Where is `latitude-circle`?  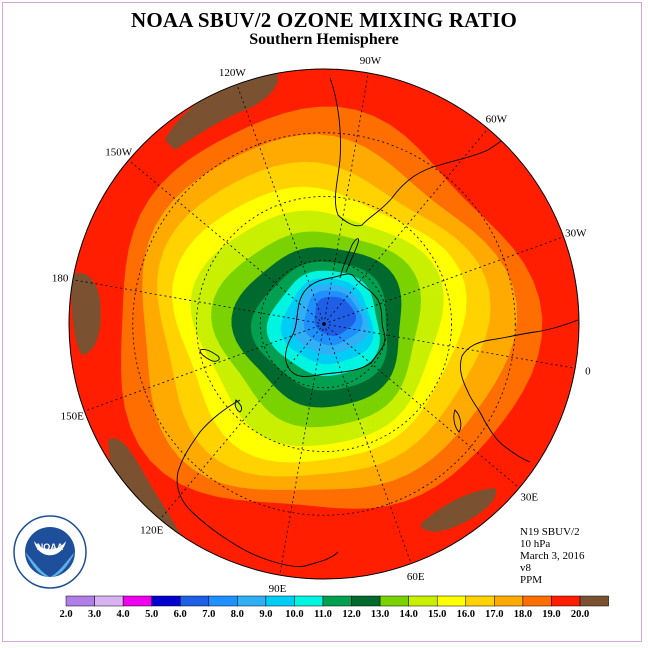
latitude-circle is located at coordinates (324, 324).